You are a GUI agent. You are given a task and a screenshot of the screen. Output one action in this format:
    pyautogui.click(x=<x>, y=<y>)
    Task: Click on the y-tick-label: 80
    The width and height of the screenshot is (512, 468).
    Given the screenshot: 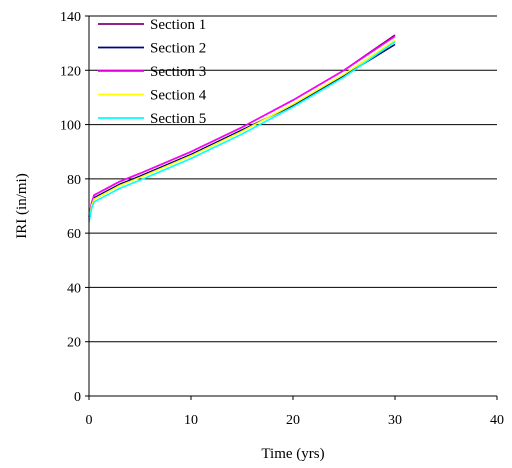 What is the action you would take?
    pyautogui.click(x=74, y=180)
    